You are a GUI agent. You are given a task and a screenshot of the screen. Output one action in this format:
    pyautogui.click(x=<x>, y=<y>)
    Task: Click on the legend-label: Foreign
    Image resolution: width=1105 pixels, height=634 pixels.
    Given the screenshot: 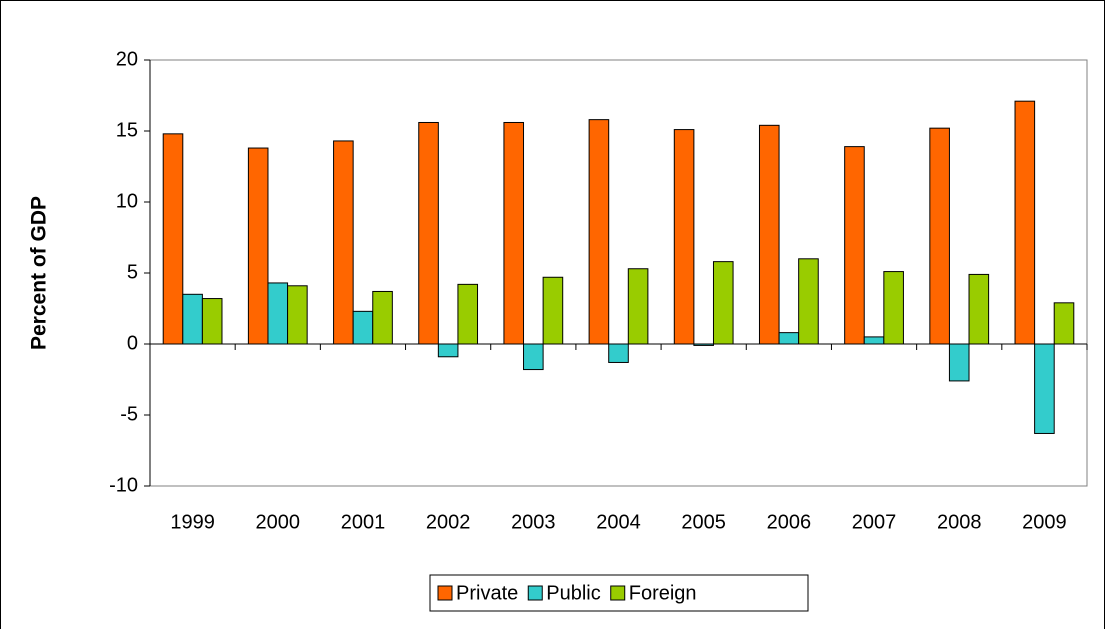 What is the action you would take?
    pyautogui.click(x=663, y=593)
    